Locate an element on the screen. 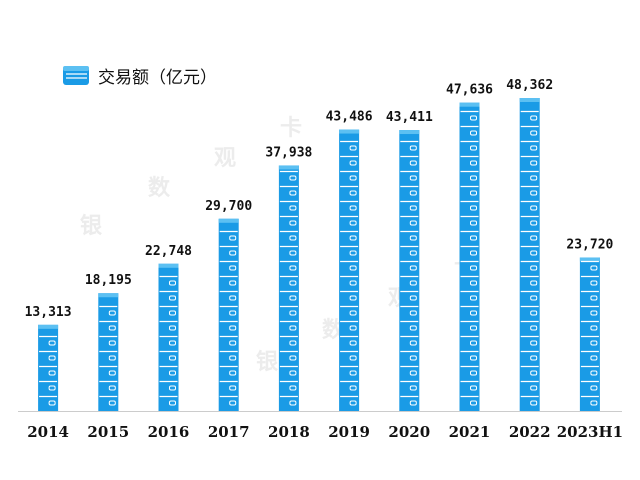  x-tick-label: 2021 is located at coordinates (470, 432).